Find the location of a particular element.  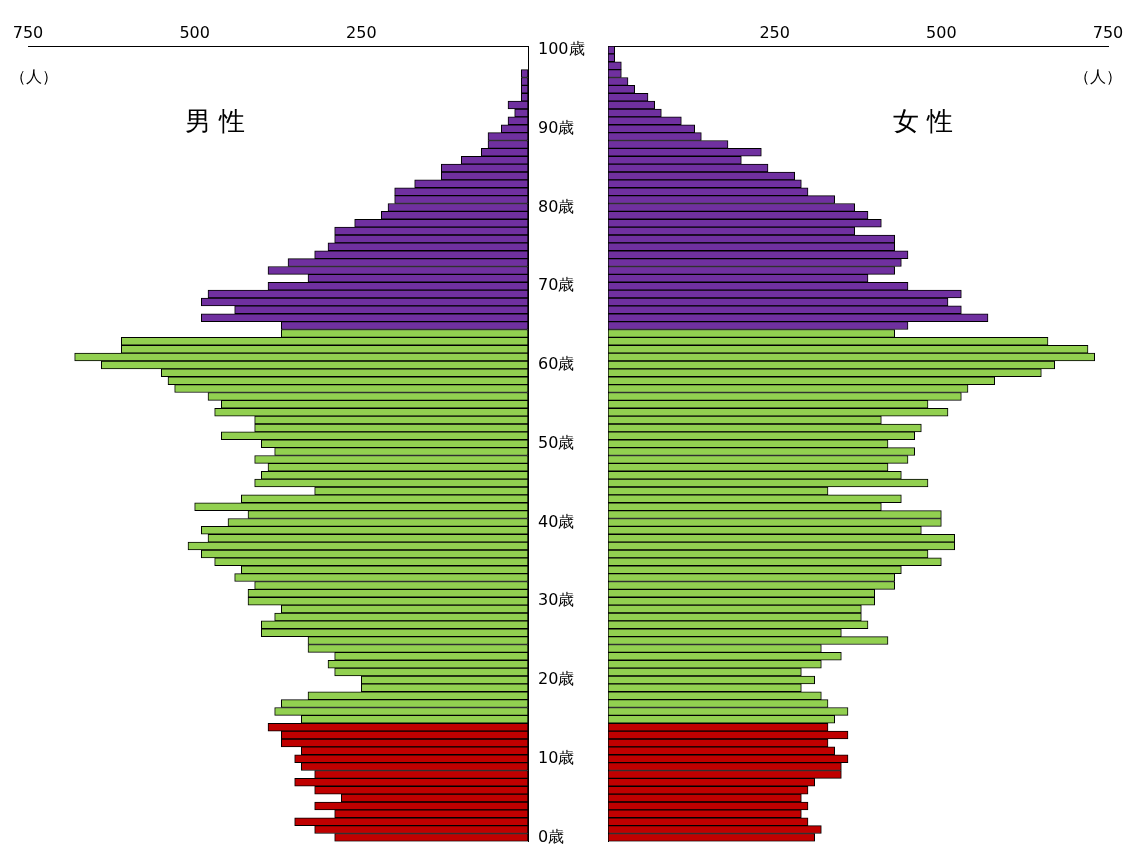

y-tick-label: 60歳 is located at coordinates (556, 364).